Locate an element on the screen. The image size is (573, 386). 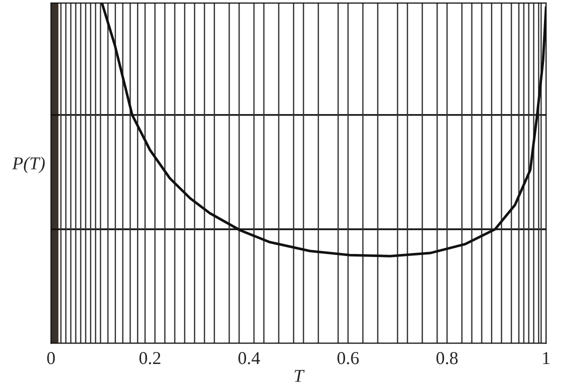
x-axis-title: T is located at coordinates (299, 376).